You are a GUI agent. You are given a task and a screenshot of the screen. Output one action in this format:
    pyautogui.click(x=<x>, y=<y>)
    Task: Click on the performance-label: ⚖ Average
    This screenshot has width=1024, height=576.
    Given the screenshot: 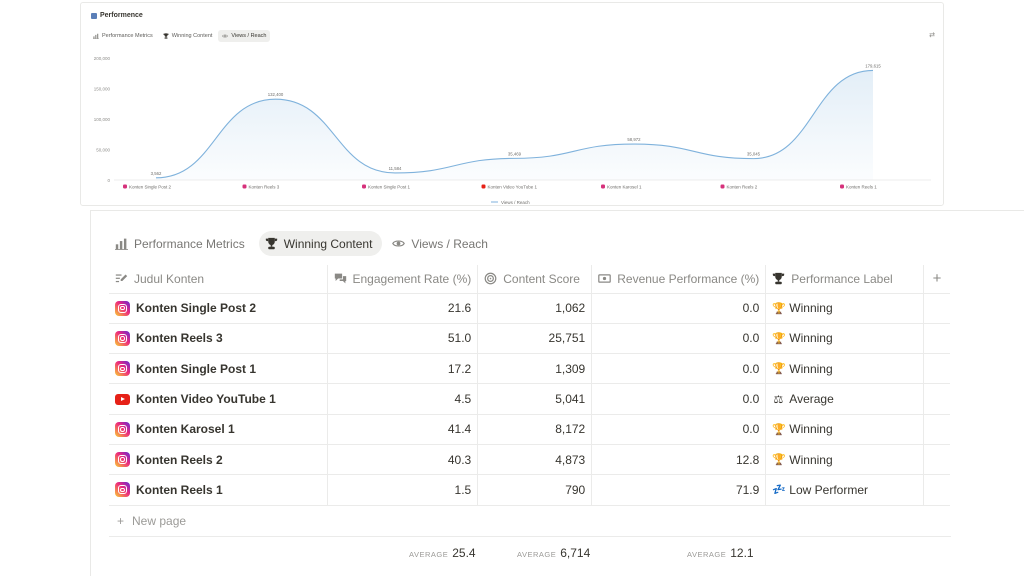 What is the action you would take?
    pyautogui.click(x=844, y=399)
    